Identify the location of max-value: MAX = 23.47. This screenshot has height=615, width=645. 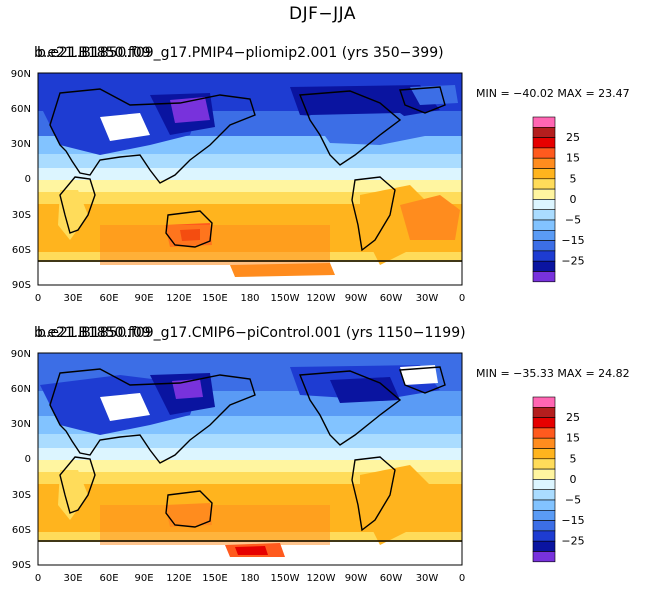
(593, 93).